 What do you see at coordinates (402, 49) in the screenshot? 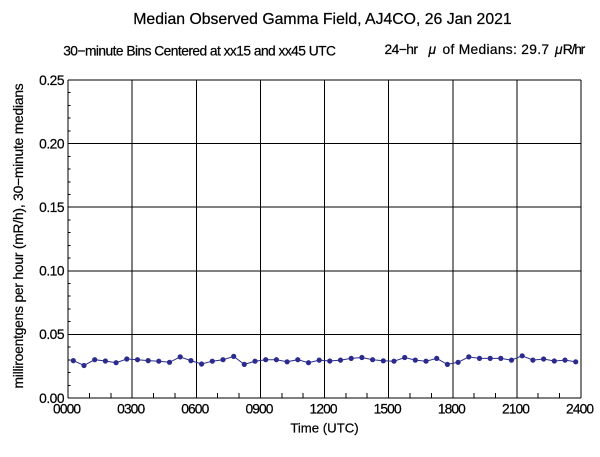
I see `svg-text: 24−hr` at bounding box center [402, 49].